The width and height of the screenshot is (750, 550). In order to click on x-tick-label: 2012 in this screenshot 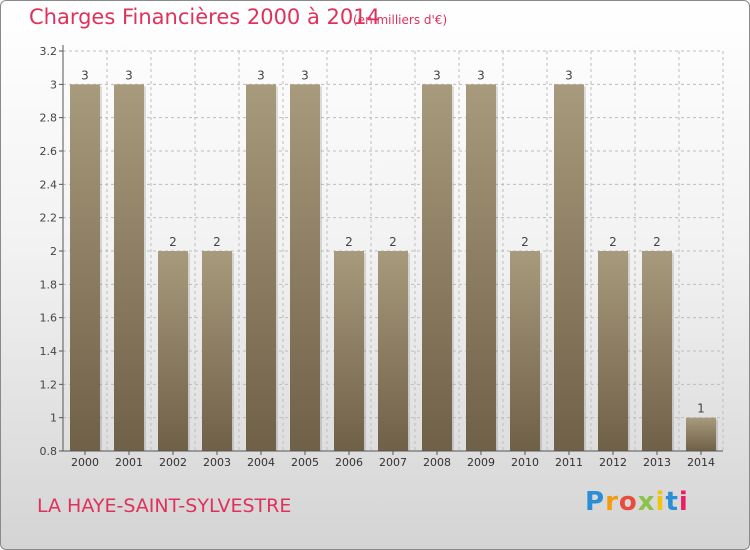, I will do `click(613, 462)`.